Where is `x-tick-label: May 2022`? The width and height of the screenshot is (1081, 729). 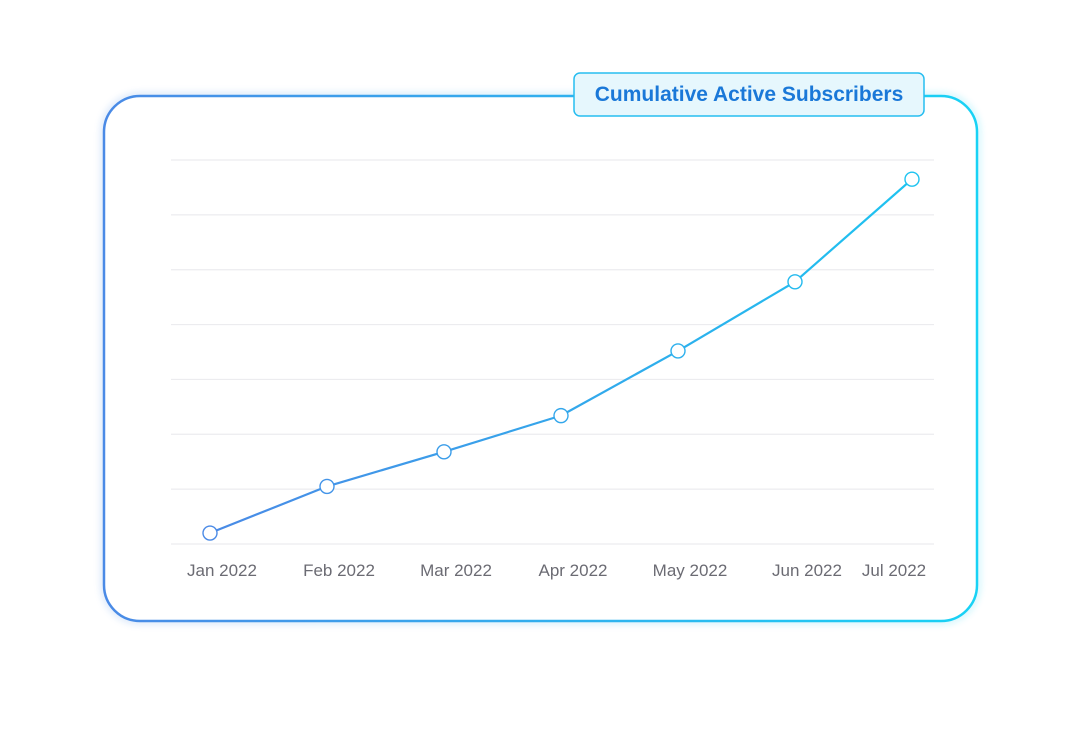 x-tick-label: May 2022 is located at coordinates (690, 570).